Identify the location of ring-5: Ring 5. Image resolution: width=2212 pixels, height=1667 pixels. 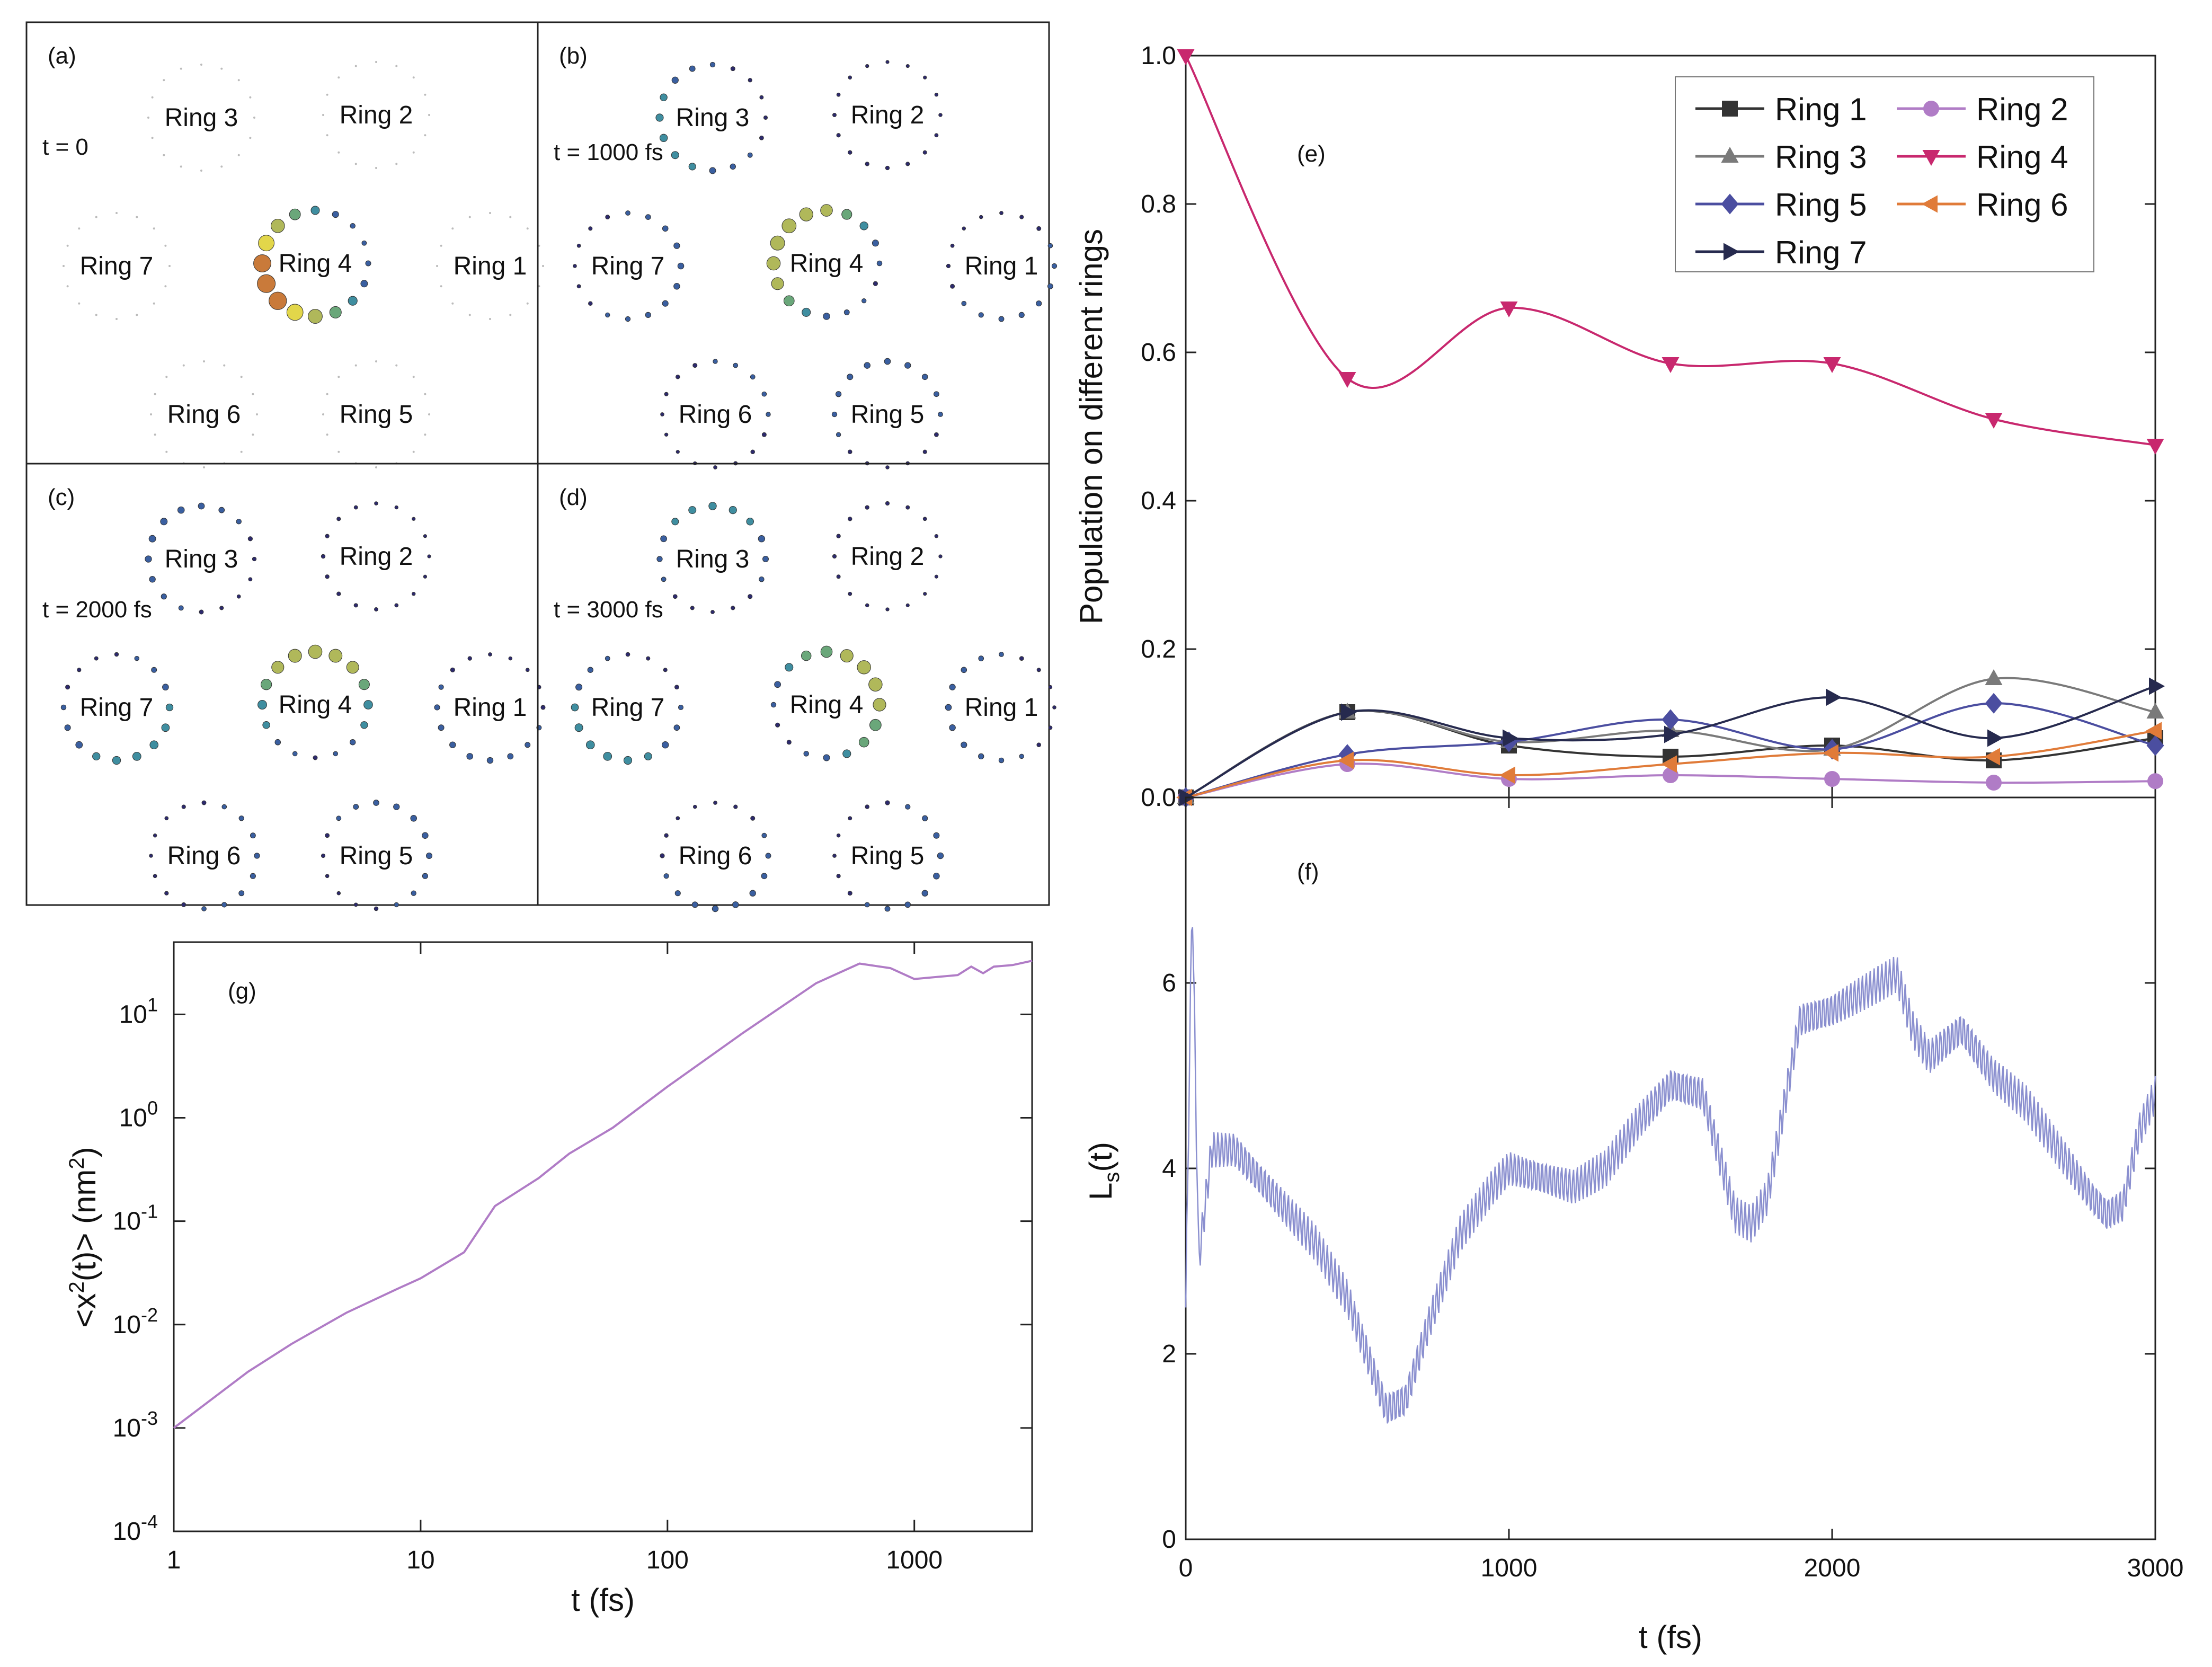
(376, 414).